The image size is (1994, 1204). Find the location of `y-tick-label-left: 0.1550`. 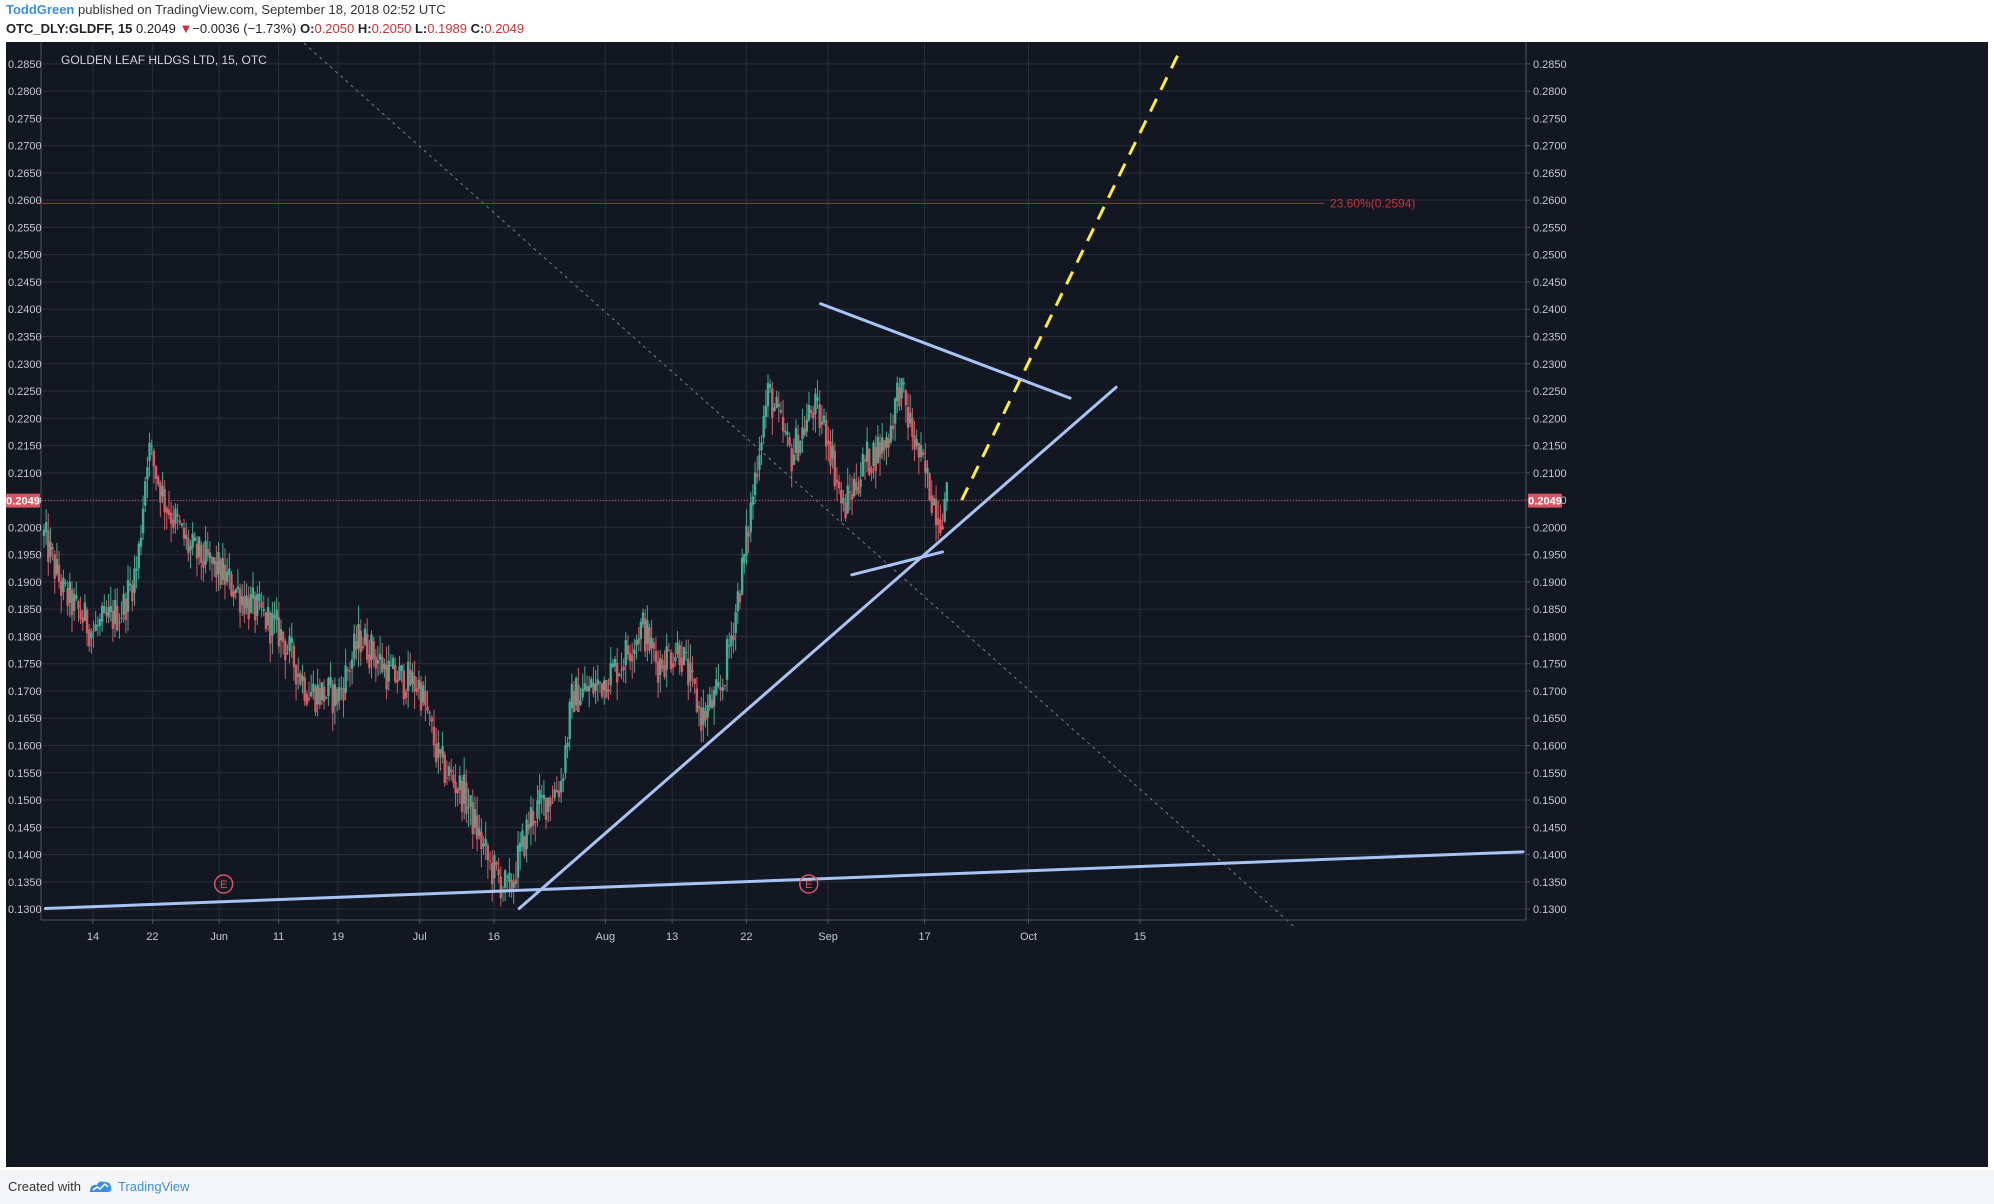

y-tick-label-left: 0.1550 is located at coordinates (25, 774).